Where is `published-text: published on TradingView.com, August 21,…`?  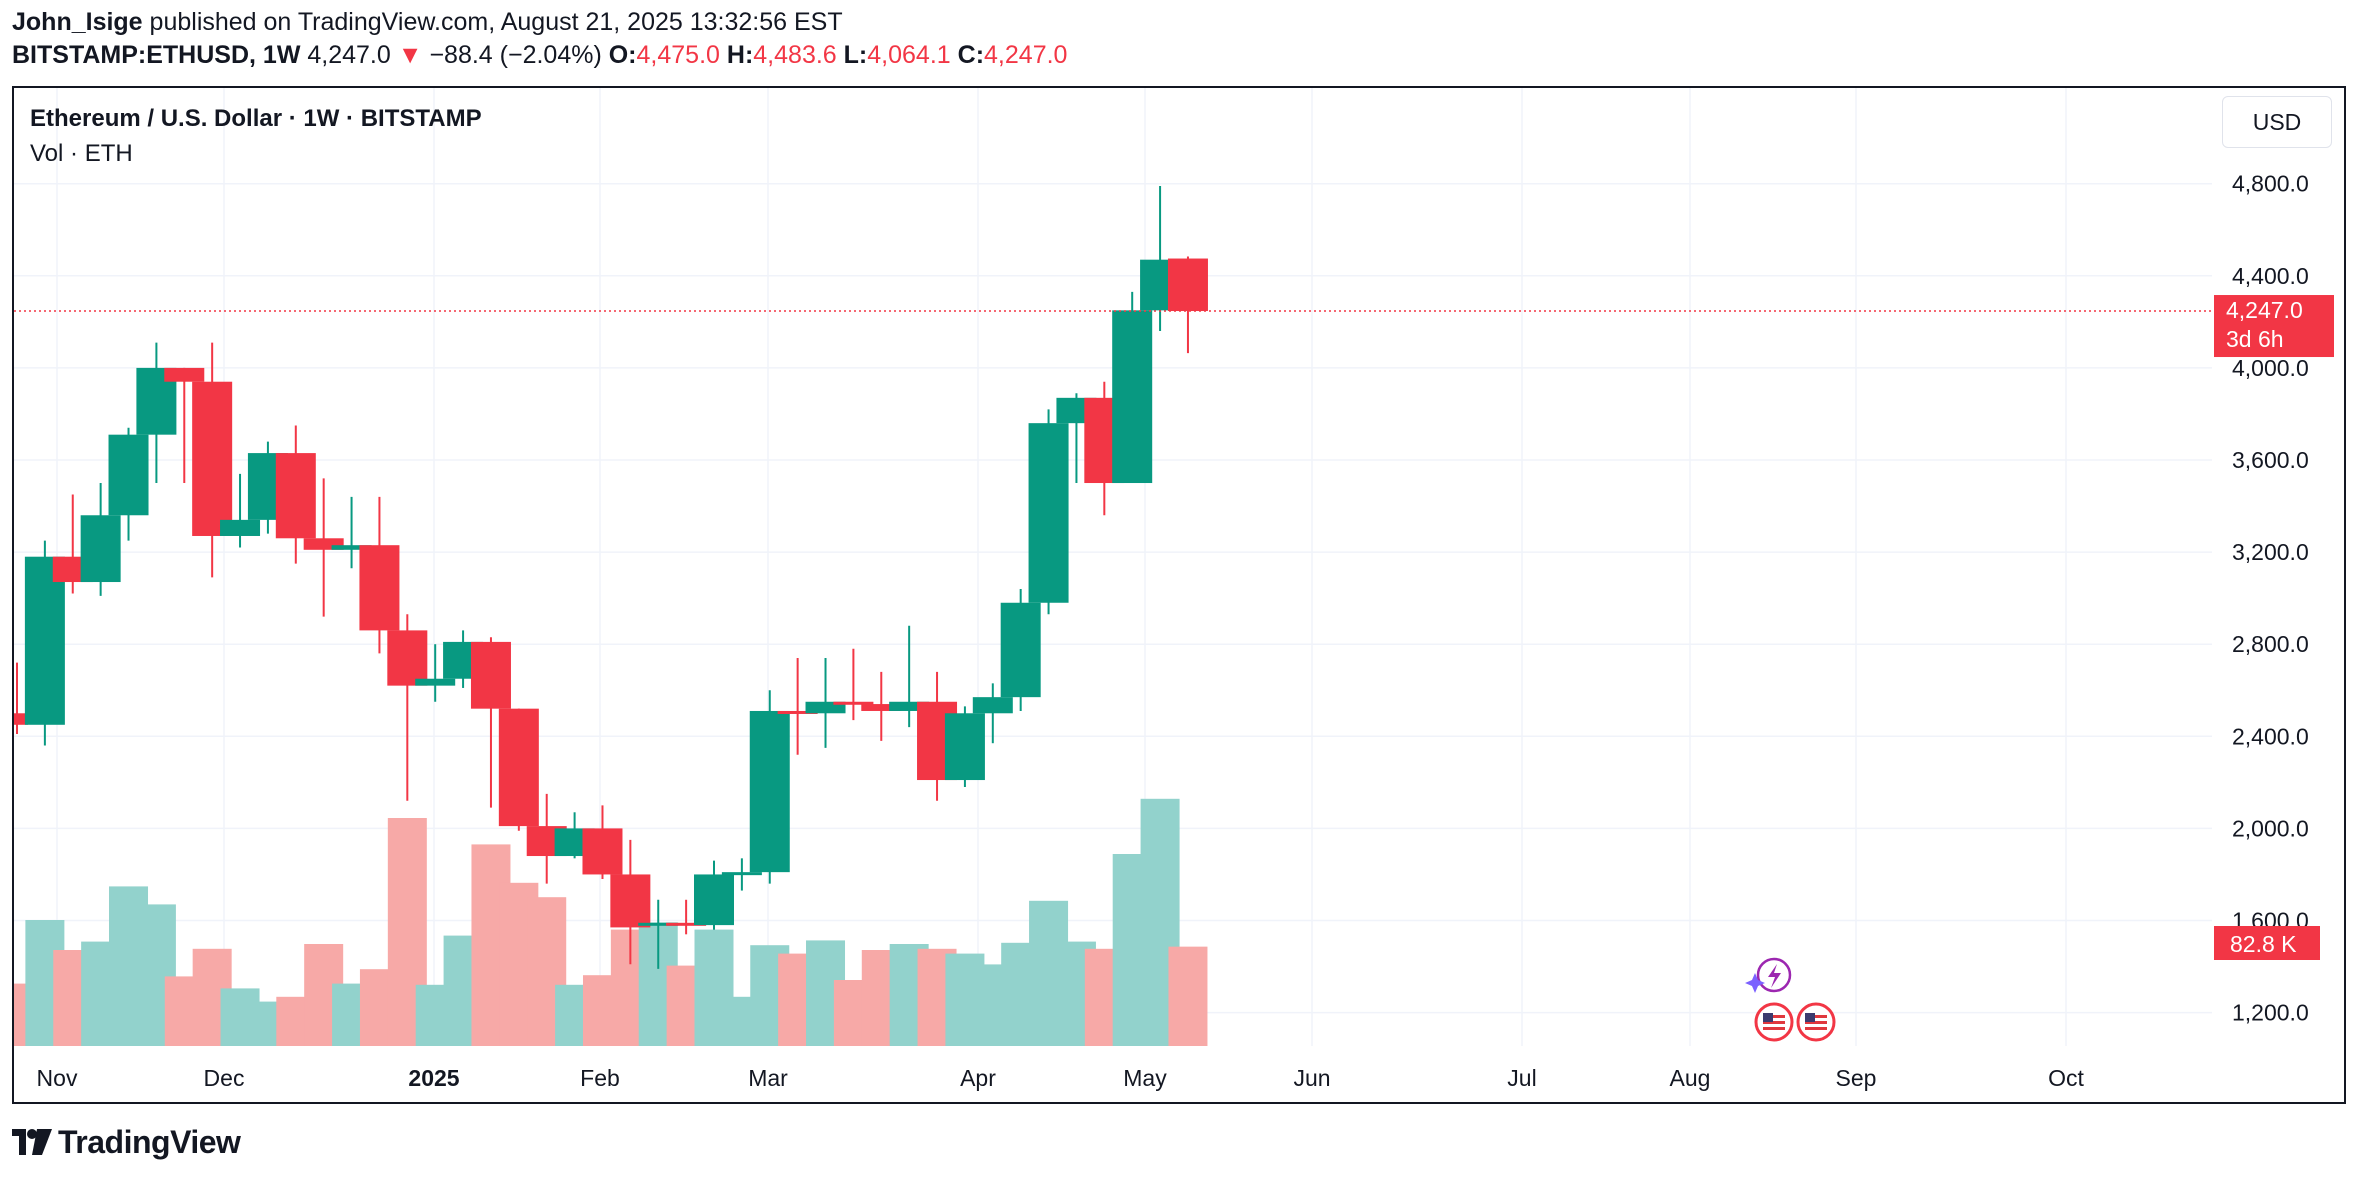
published-text: published on TradingView.com, August 21,… is located at coordinates (496, 22).